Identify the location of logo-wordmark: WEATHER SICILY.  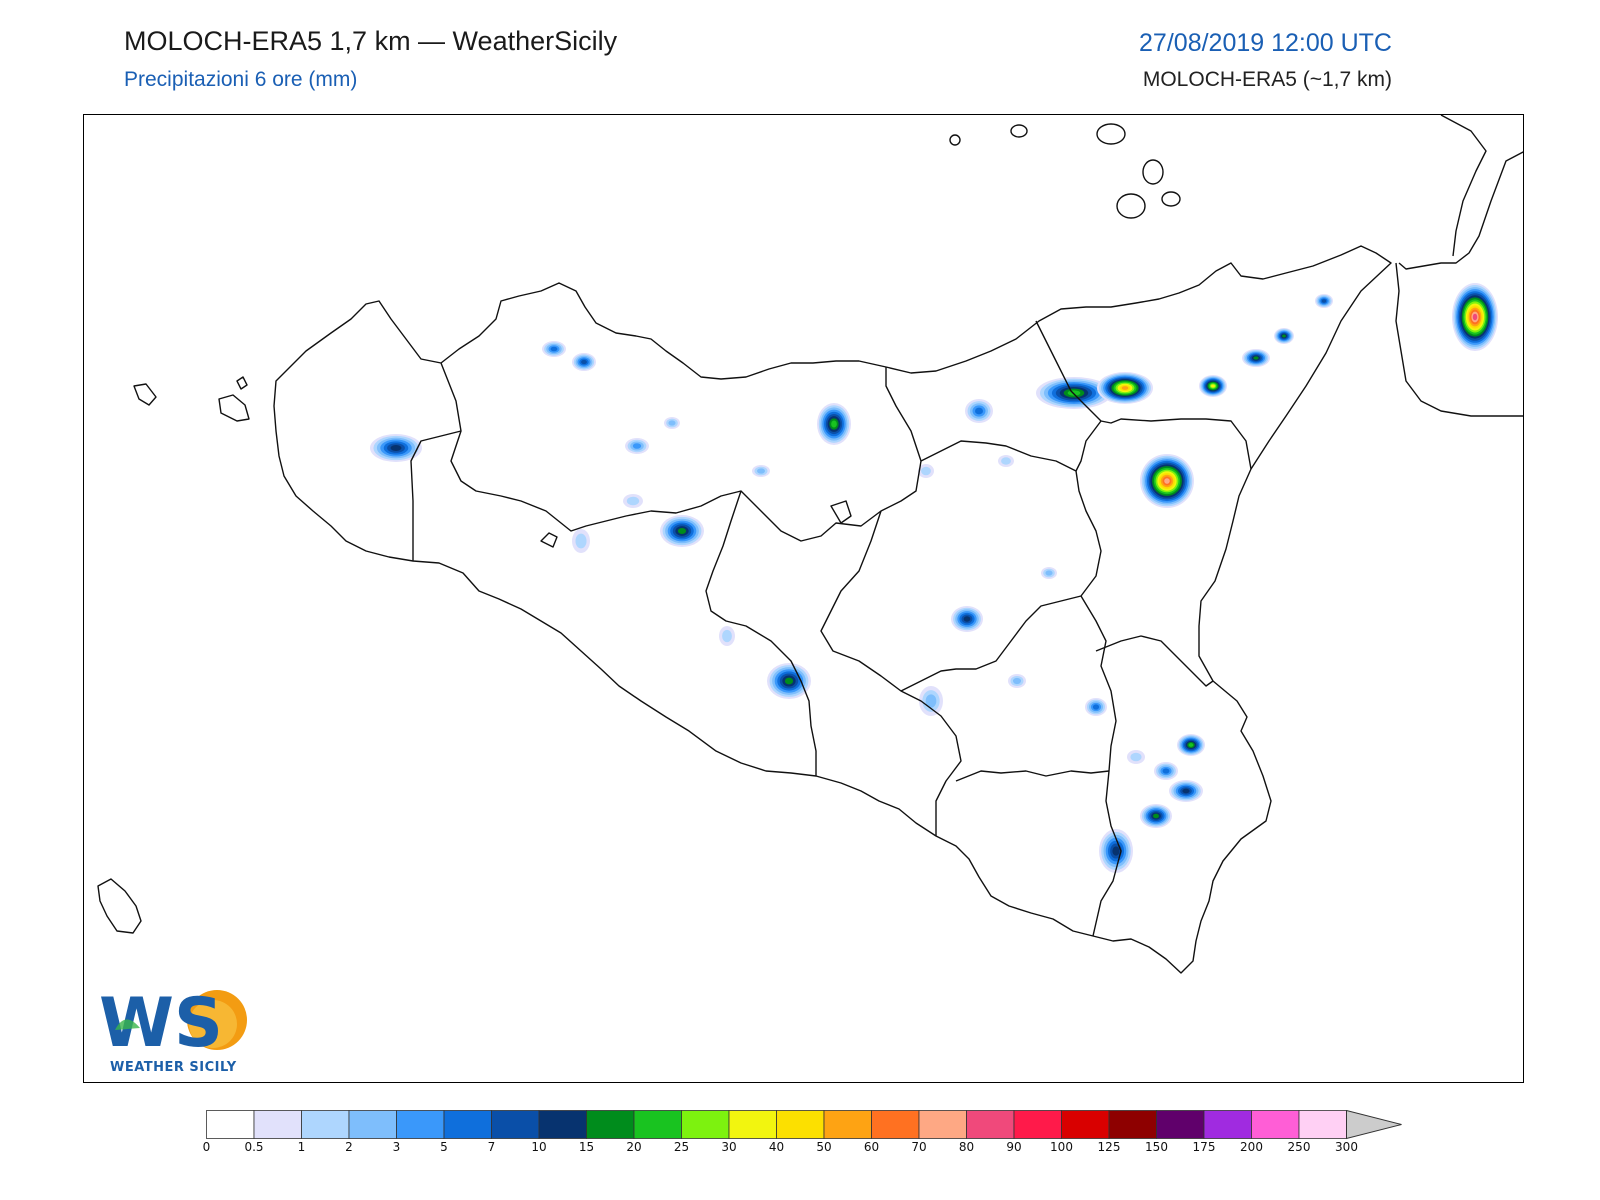
(173, 1067).